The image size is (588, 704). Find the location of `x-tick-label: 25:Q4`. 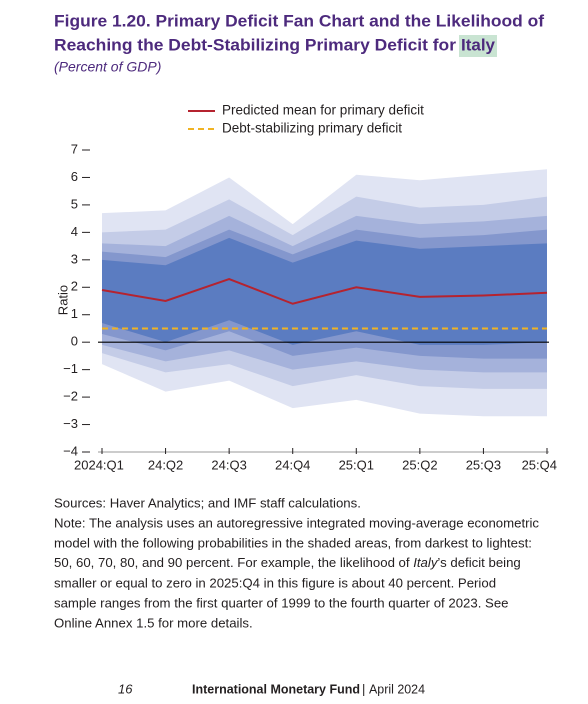

x-tick-label: 25:Q4 is located at coordinates (539, 464).